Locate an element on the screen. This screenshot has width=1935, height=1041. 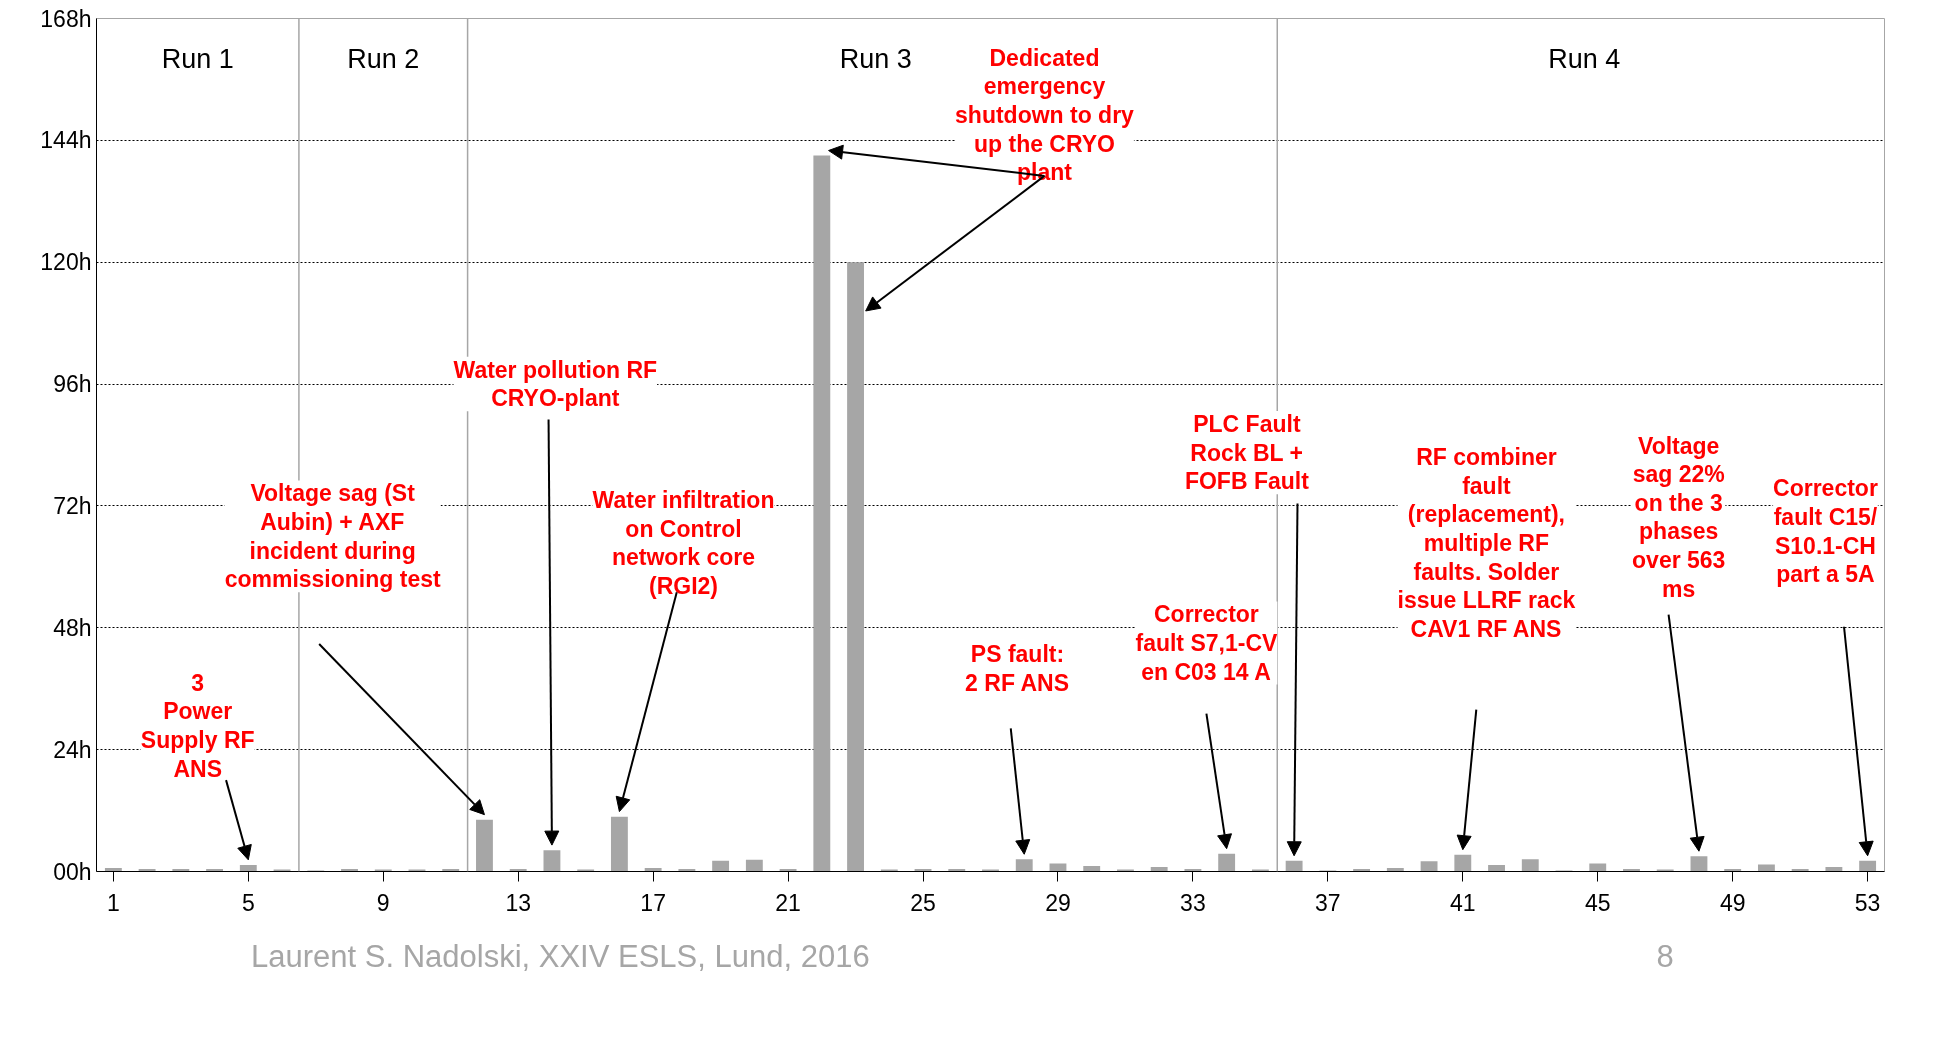
annotation: Voltage sag (St Aubin) + AXF incident during commissioning test is located at coordinates (332, 536).